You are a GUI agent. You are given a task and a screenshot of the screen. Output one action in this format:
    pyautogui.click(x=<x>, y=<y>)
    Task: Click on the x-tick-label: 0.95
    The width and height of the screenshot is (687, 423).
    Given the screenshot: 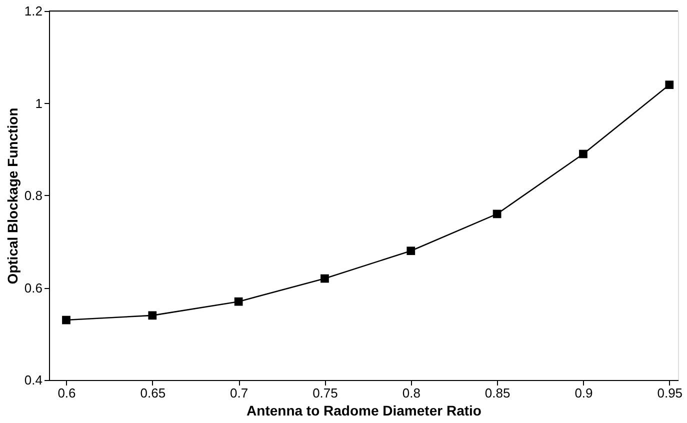 What is the action you would take?
    pyautogui.click(x=670, y=393)
    